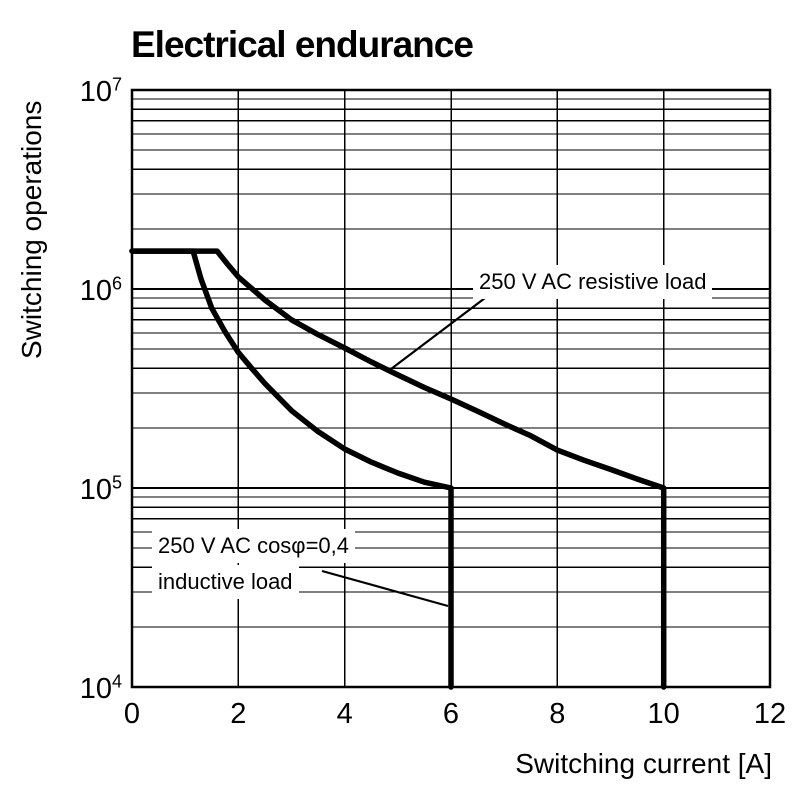  What do you see at coordinates (302, 44) in the screenshot?
I see `chart-title: Electrical endurance` at bounding box center [302, 44].